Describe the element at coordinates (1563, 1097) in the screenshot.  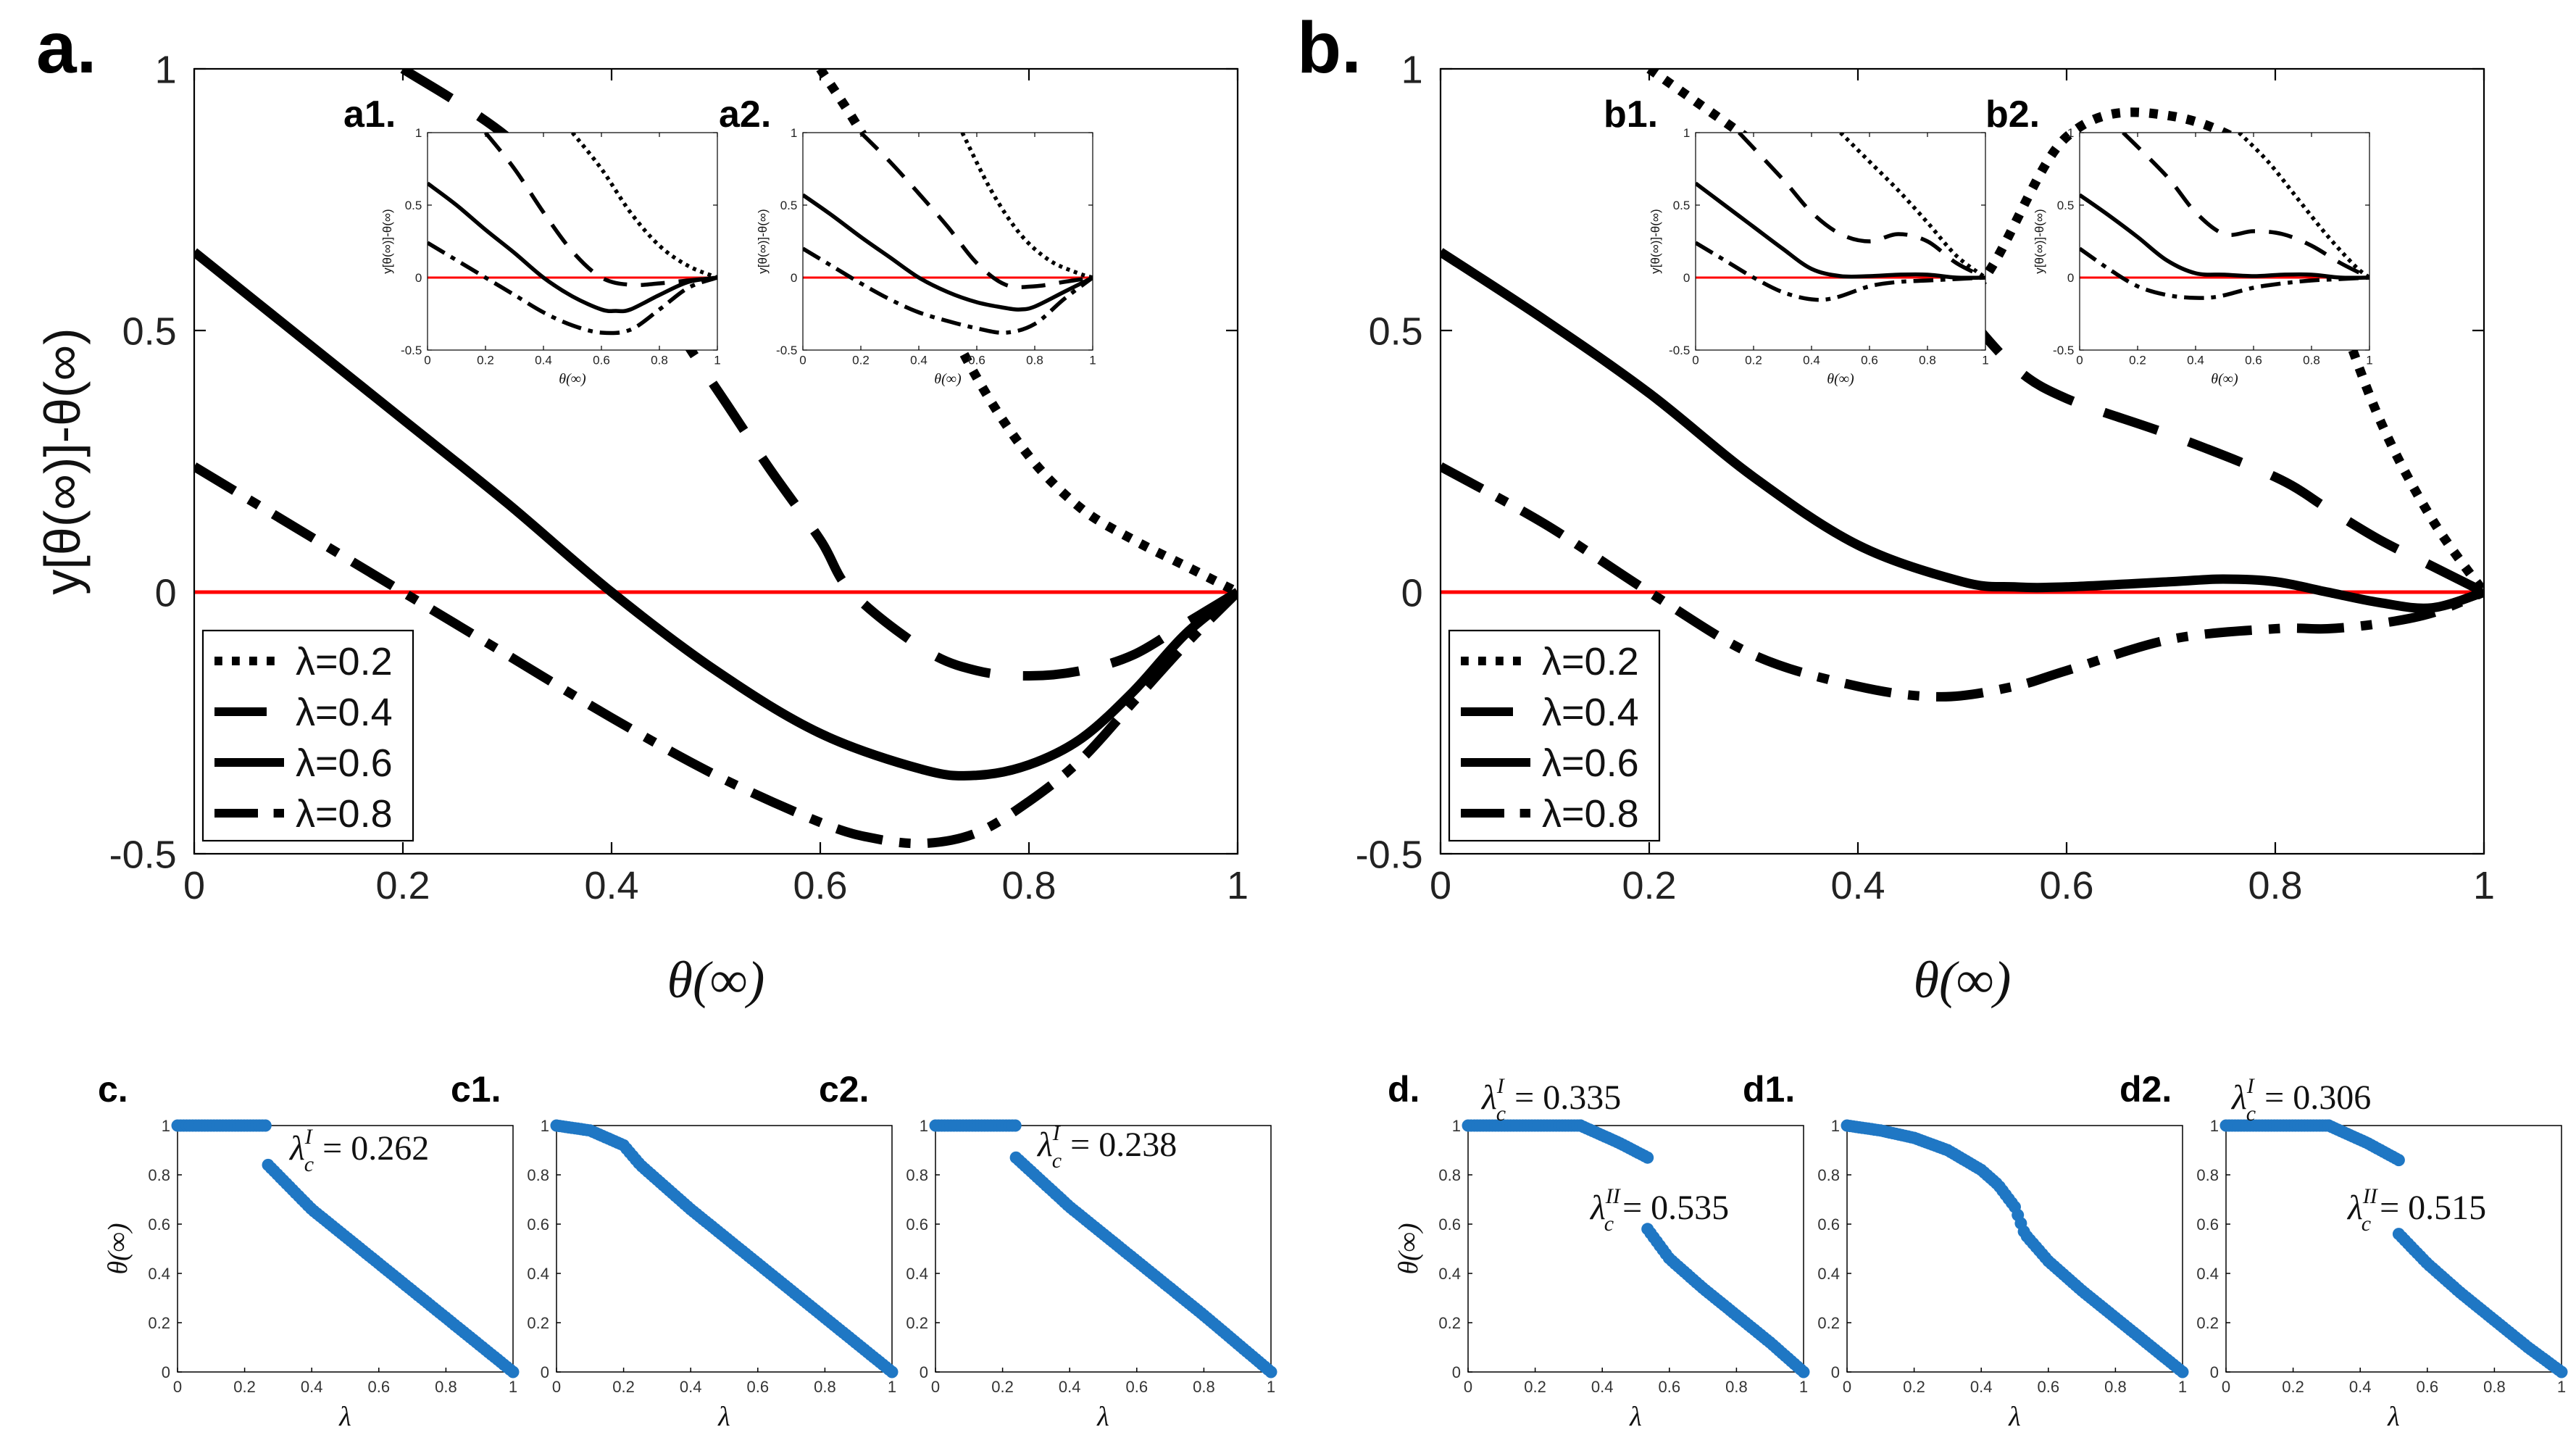
I see `annotation-value: = 0.335` at that location.